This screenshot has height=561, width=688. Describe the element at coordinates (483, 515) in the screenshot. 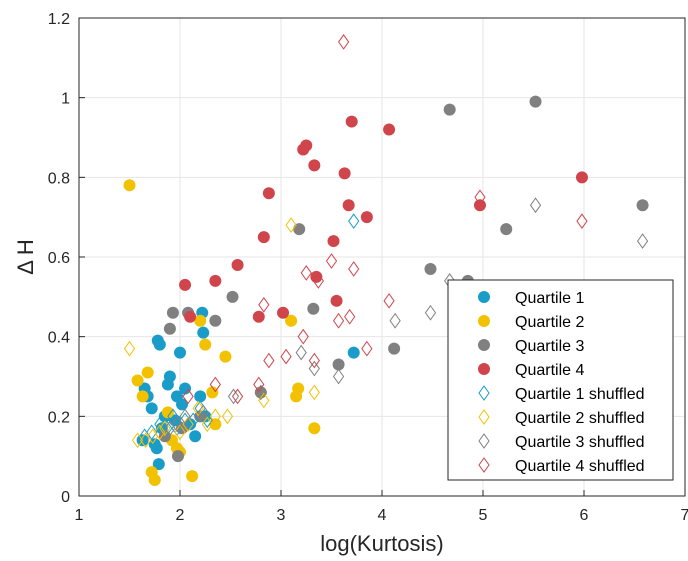

I see `x-tick-label: 5` at that location.